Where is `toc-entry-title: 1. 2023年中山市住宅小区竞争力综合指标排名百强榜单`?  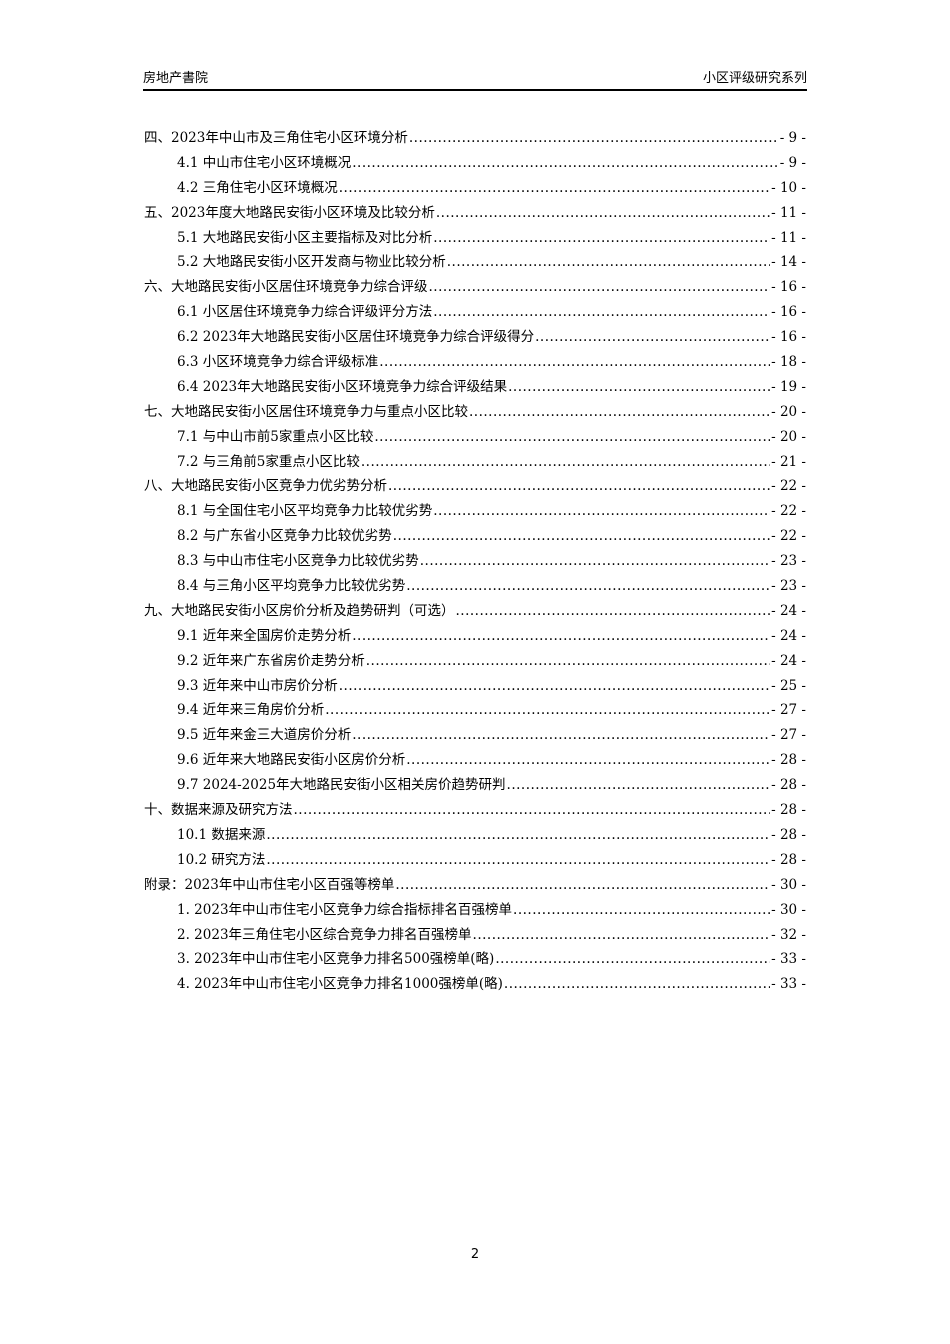 toc-entry-title: 1. 2023年中山市住宅小区竞争力综合指标排名百强榜单 is located at coordinates (345, 909).